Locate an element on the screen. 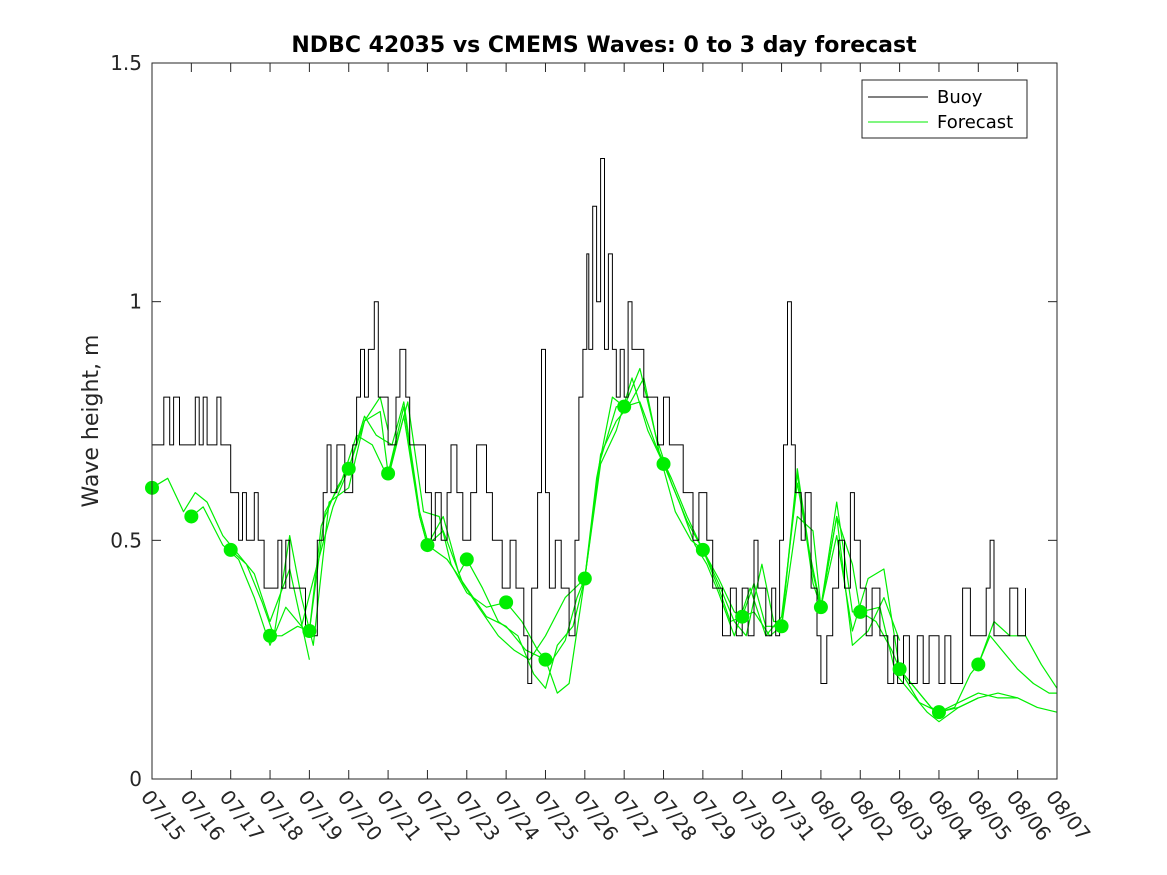  legend: Buoy Forecast is located at coordinates (944, 109).